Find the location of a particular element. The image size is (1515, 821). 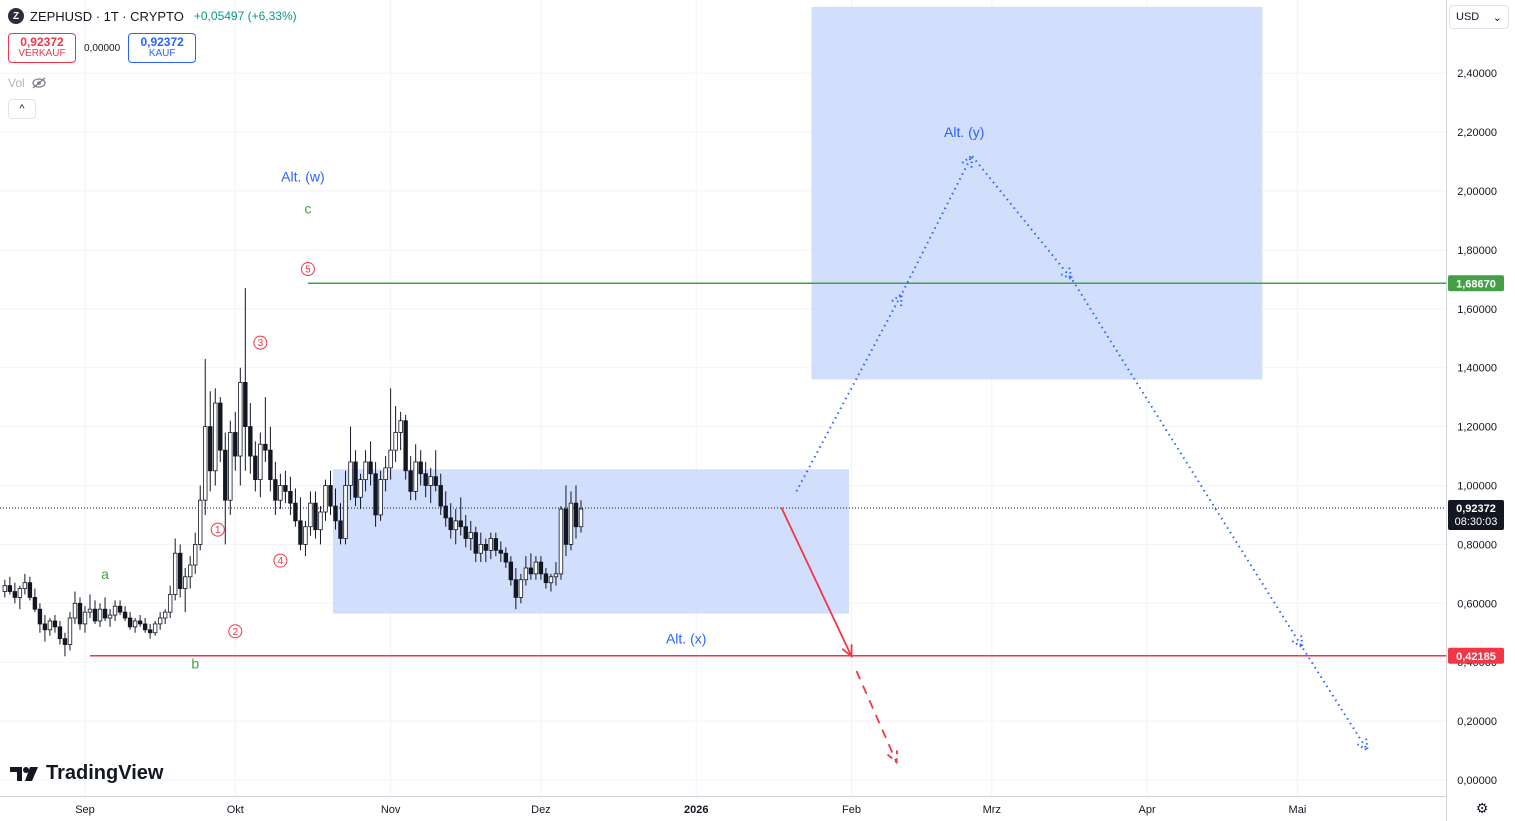

wave-label: 3 is located at coordinates (261, 343).